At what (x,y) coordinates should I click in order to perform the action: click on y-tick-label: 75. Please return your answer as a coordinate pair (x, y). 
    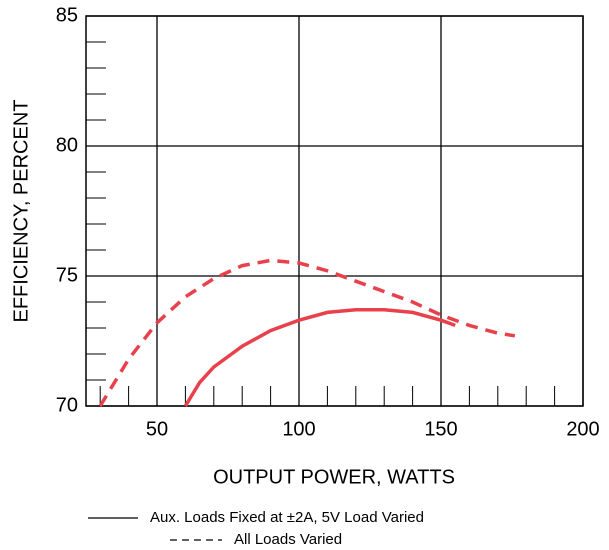
    Looking at the image, I should click on (67, 275).